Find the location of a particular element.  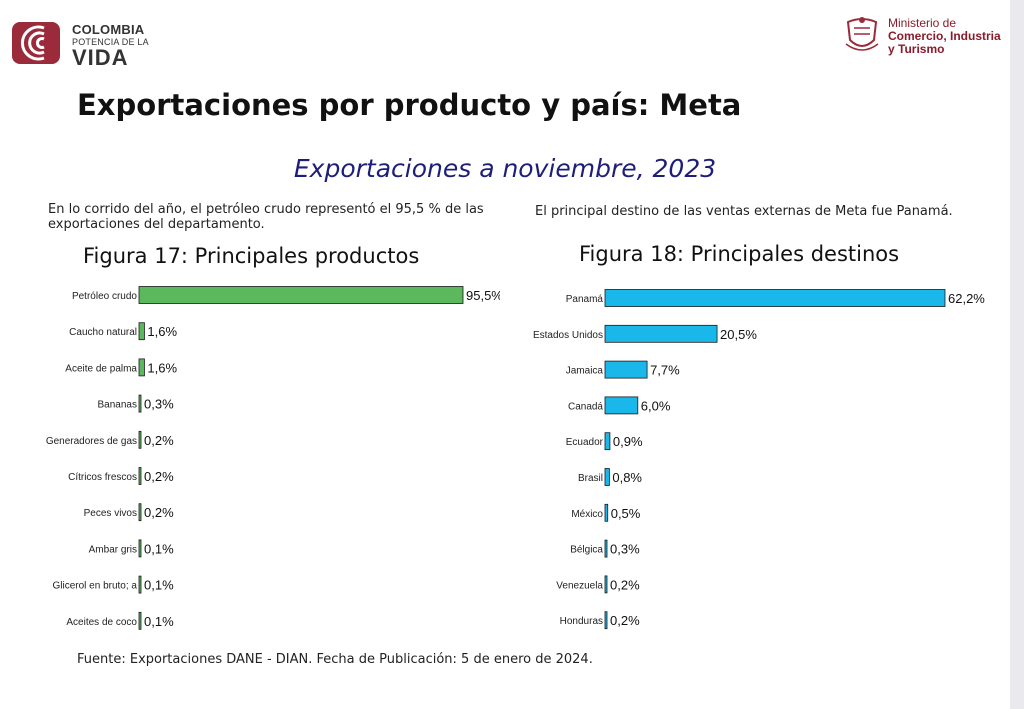

category-label: Honduras is located at coordinates (581, 621).